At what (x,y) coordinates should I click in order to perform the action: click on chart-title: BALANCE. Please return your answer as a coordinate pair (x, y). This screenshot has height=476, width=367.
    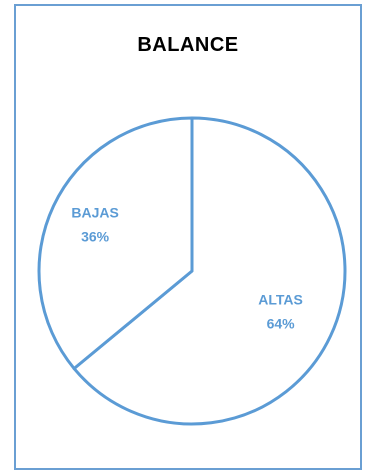
    Looking at the image, I should click on (188, 45).